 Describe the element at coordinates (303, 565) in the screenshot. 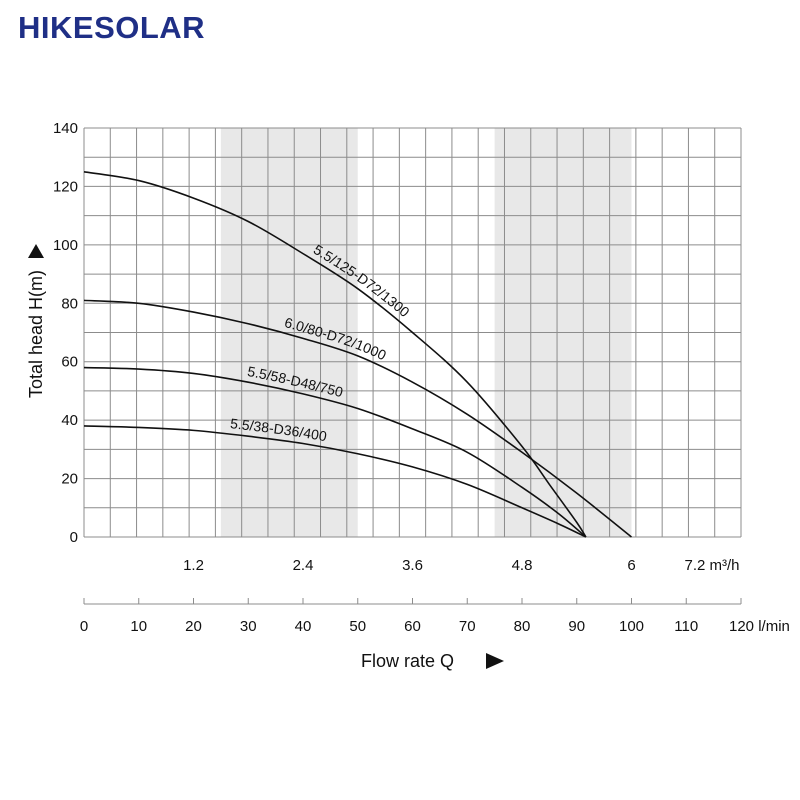

I see `x-tick-label-m3h: 2.4` at that location.